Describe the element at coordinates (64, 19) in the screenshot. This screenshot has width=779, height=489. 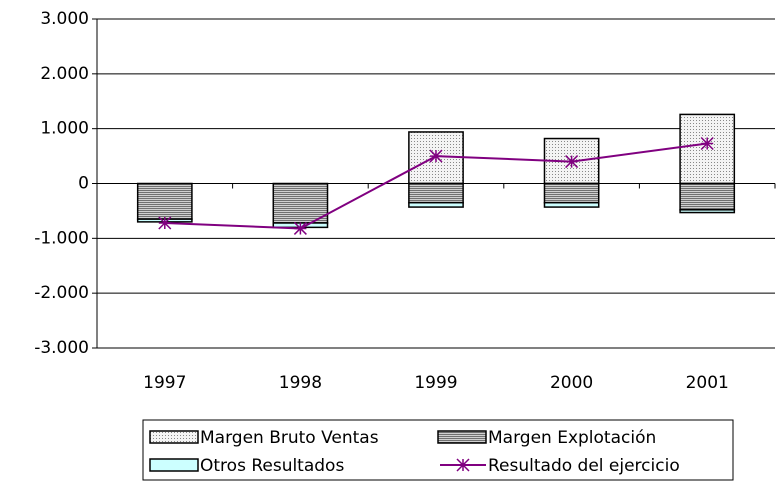
I see `y-tick-label: 3.000` at that location.